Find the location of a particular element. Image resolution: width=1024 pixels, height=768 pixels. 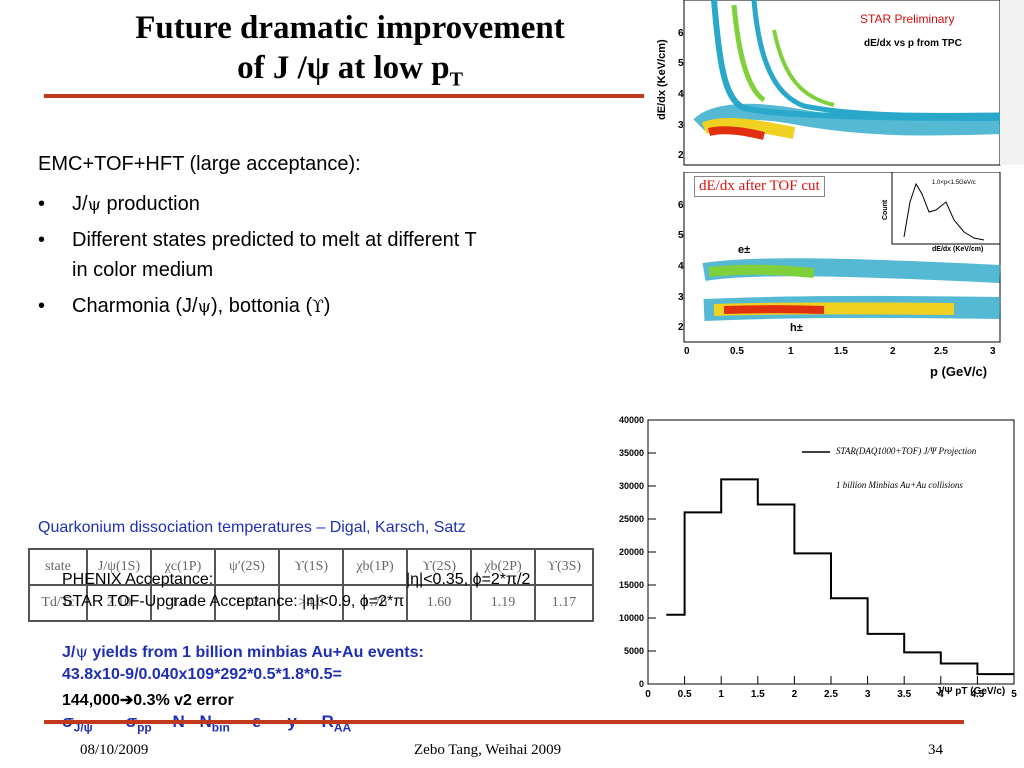

table-cell: χb(1P) is located at coordinates (375, 567).